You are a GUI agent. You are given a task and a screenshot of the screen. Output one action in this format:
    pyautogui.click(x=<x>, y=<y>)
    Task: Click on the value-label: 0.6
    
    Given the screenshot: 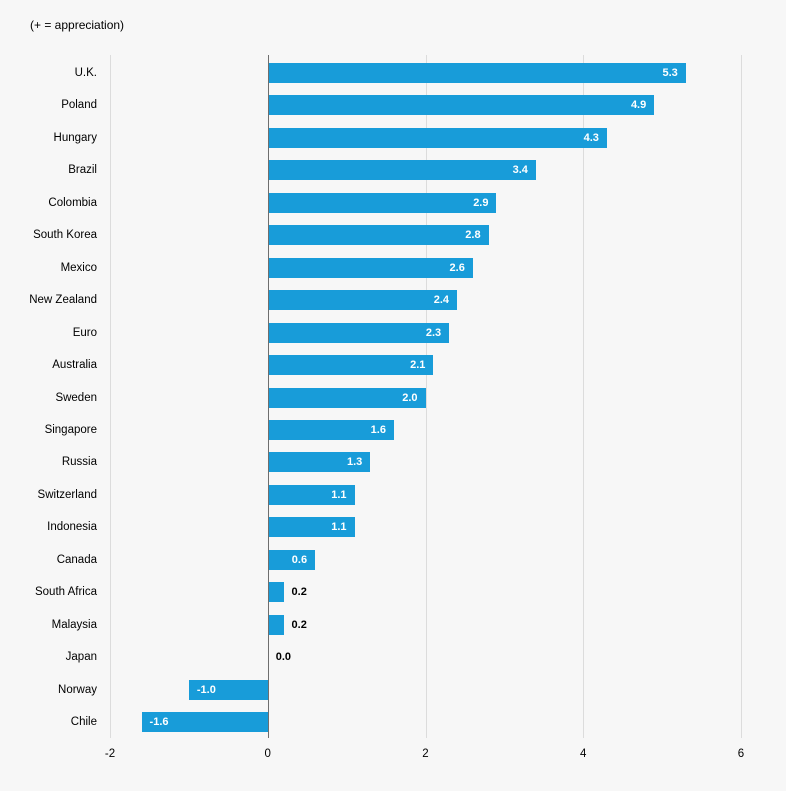 What is the action you would take?
    pyautogui.click(x=299, y=560)
    